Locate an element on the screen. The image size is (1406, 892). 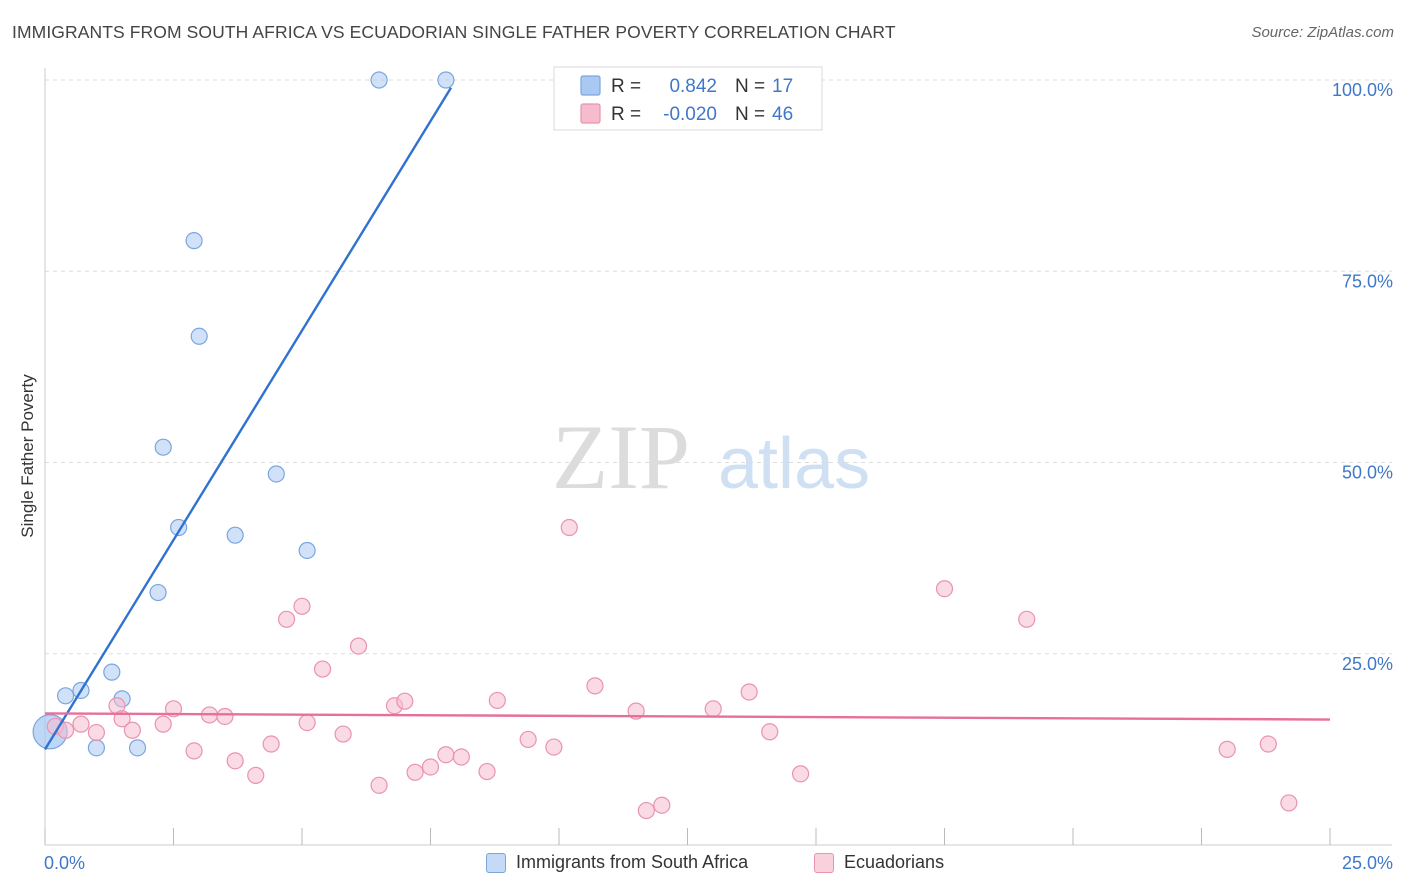
legend-swatch-blue is located at coordinates (496, 862).